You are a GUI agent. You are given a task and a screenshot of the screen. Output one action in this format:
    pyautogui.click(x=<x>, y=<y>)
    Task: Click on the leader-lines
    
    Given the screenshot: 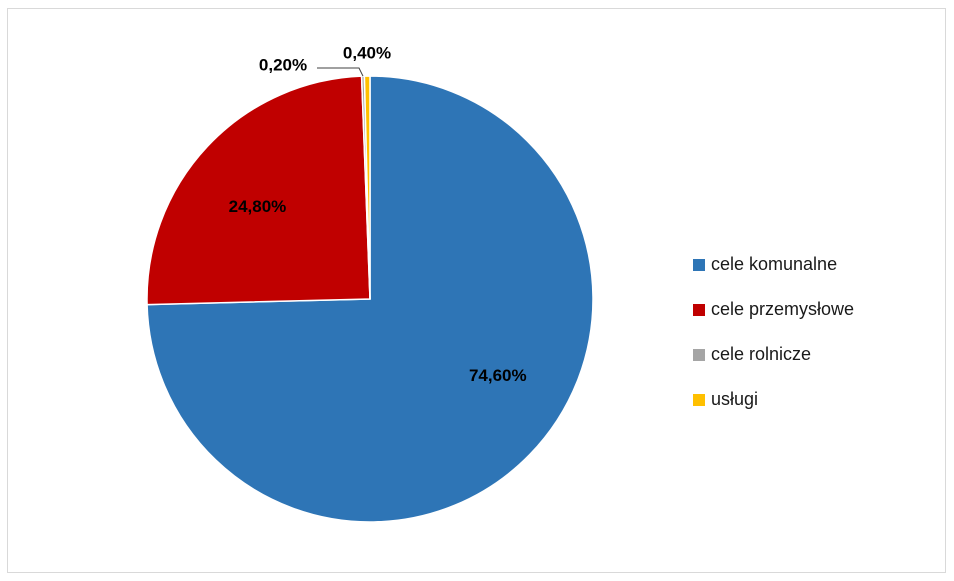 What is the action you would take?
    pyautogui.click(x=340, y=72)
    